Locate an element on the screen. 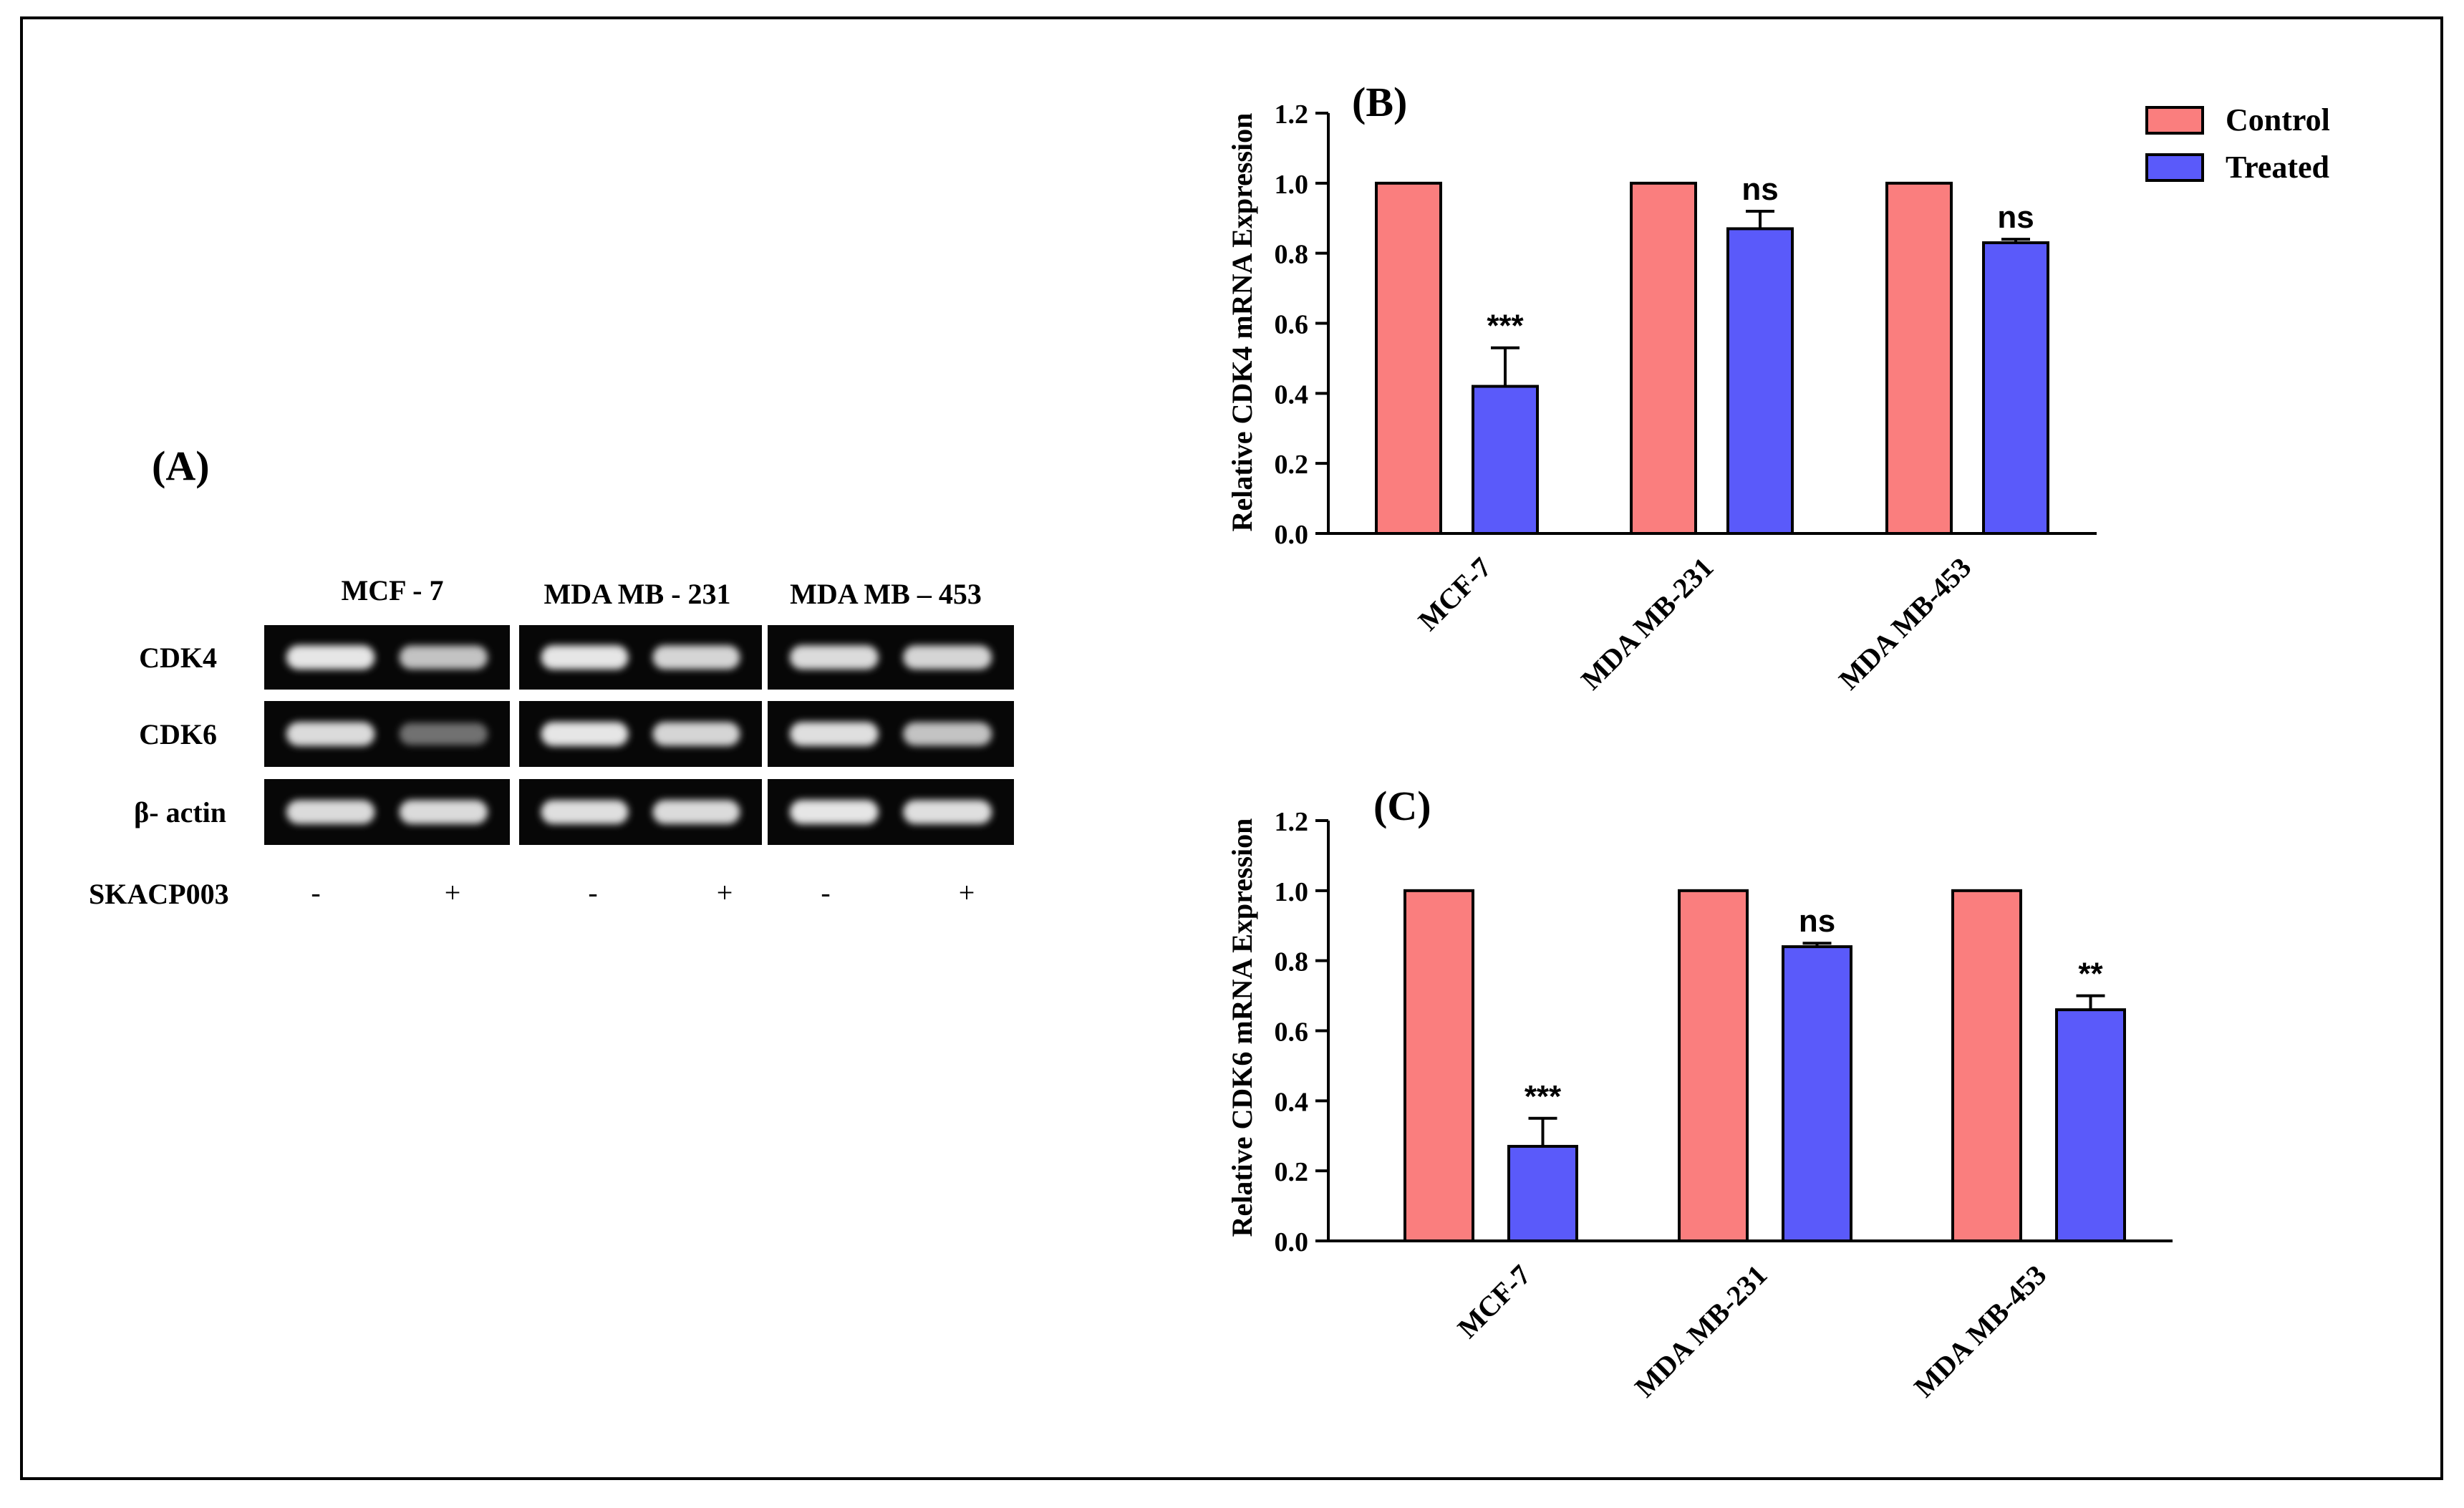  panel-c-significance-1: *** is located at coordinates (1543, 1096).